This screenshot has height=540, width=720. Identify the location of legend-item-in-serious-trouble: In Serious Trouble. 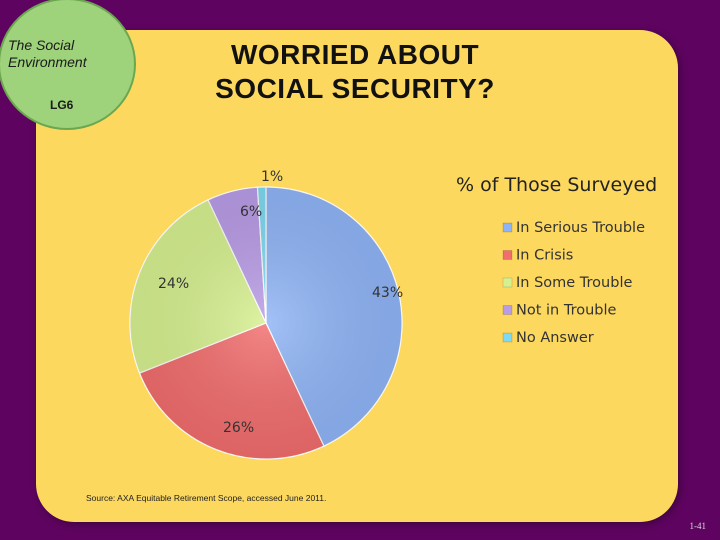
(573, 228).